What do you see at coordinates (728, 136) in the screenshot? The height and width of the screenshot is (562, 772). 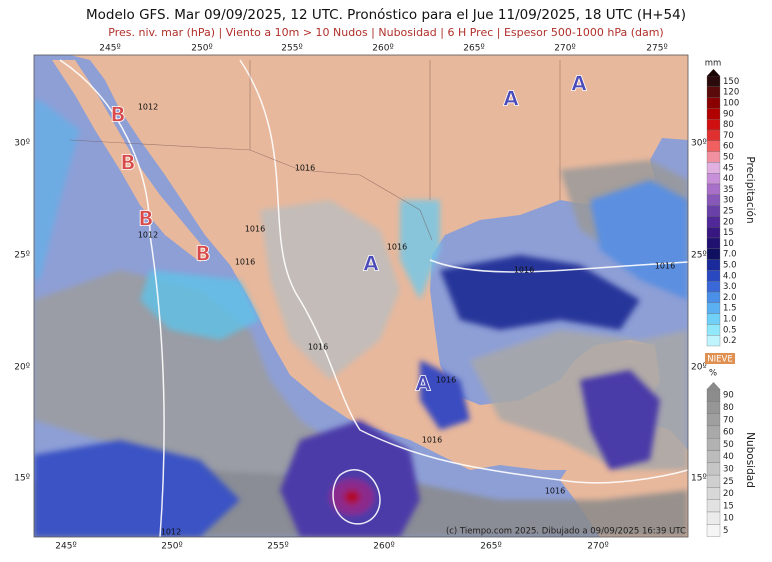 I see `precip-level: 70` at bounding box center [728, 136].